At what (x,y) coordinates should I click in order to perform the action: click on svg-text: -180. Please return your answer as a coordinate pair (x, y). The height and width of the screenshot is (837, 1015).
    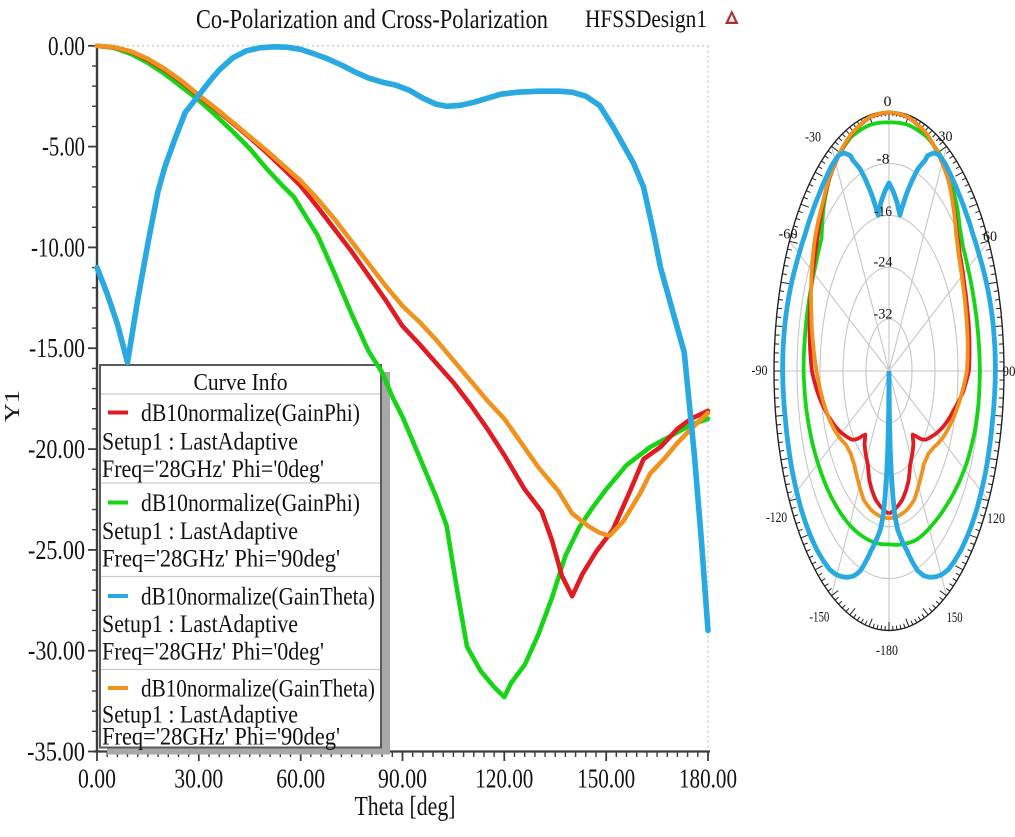
    Looking at the image, I should click on (887, 651).